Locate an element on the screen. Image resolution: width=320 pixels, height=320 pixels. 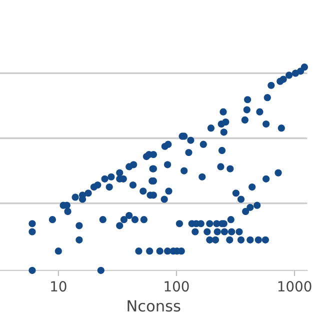
x-tick-label: 1000 is located at coordinates (295, 286).